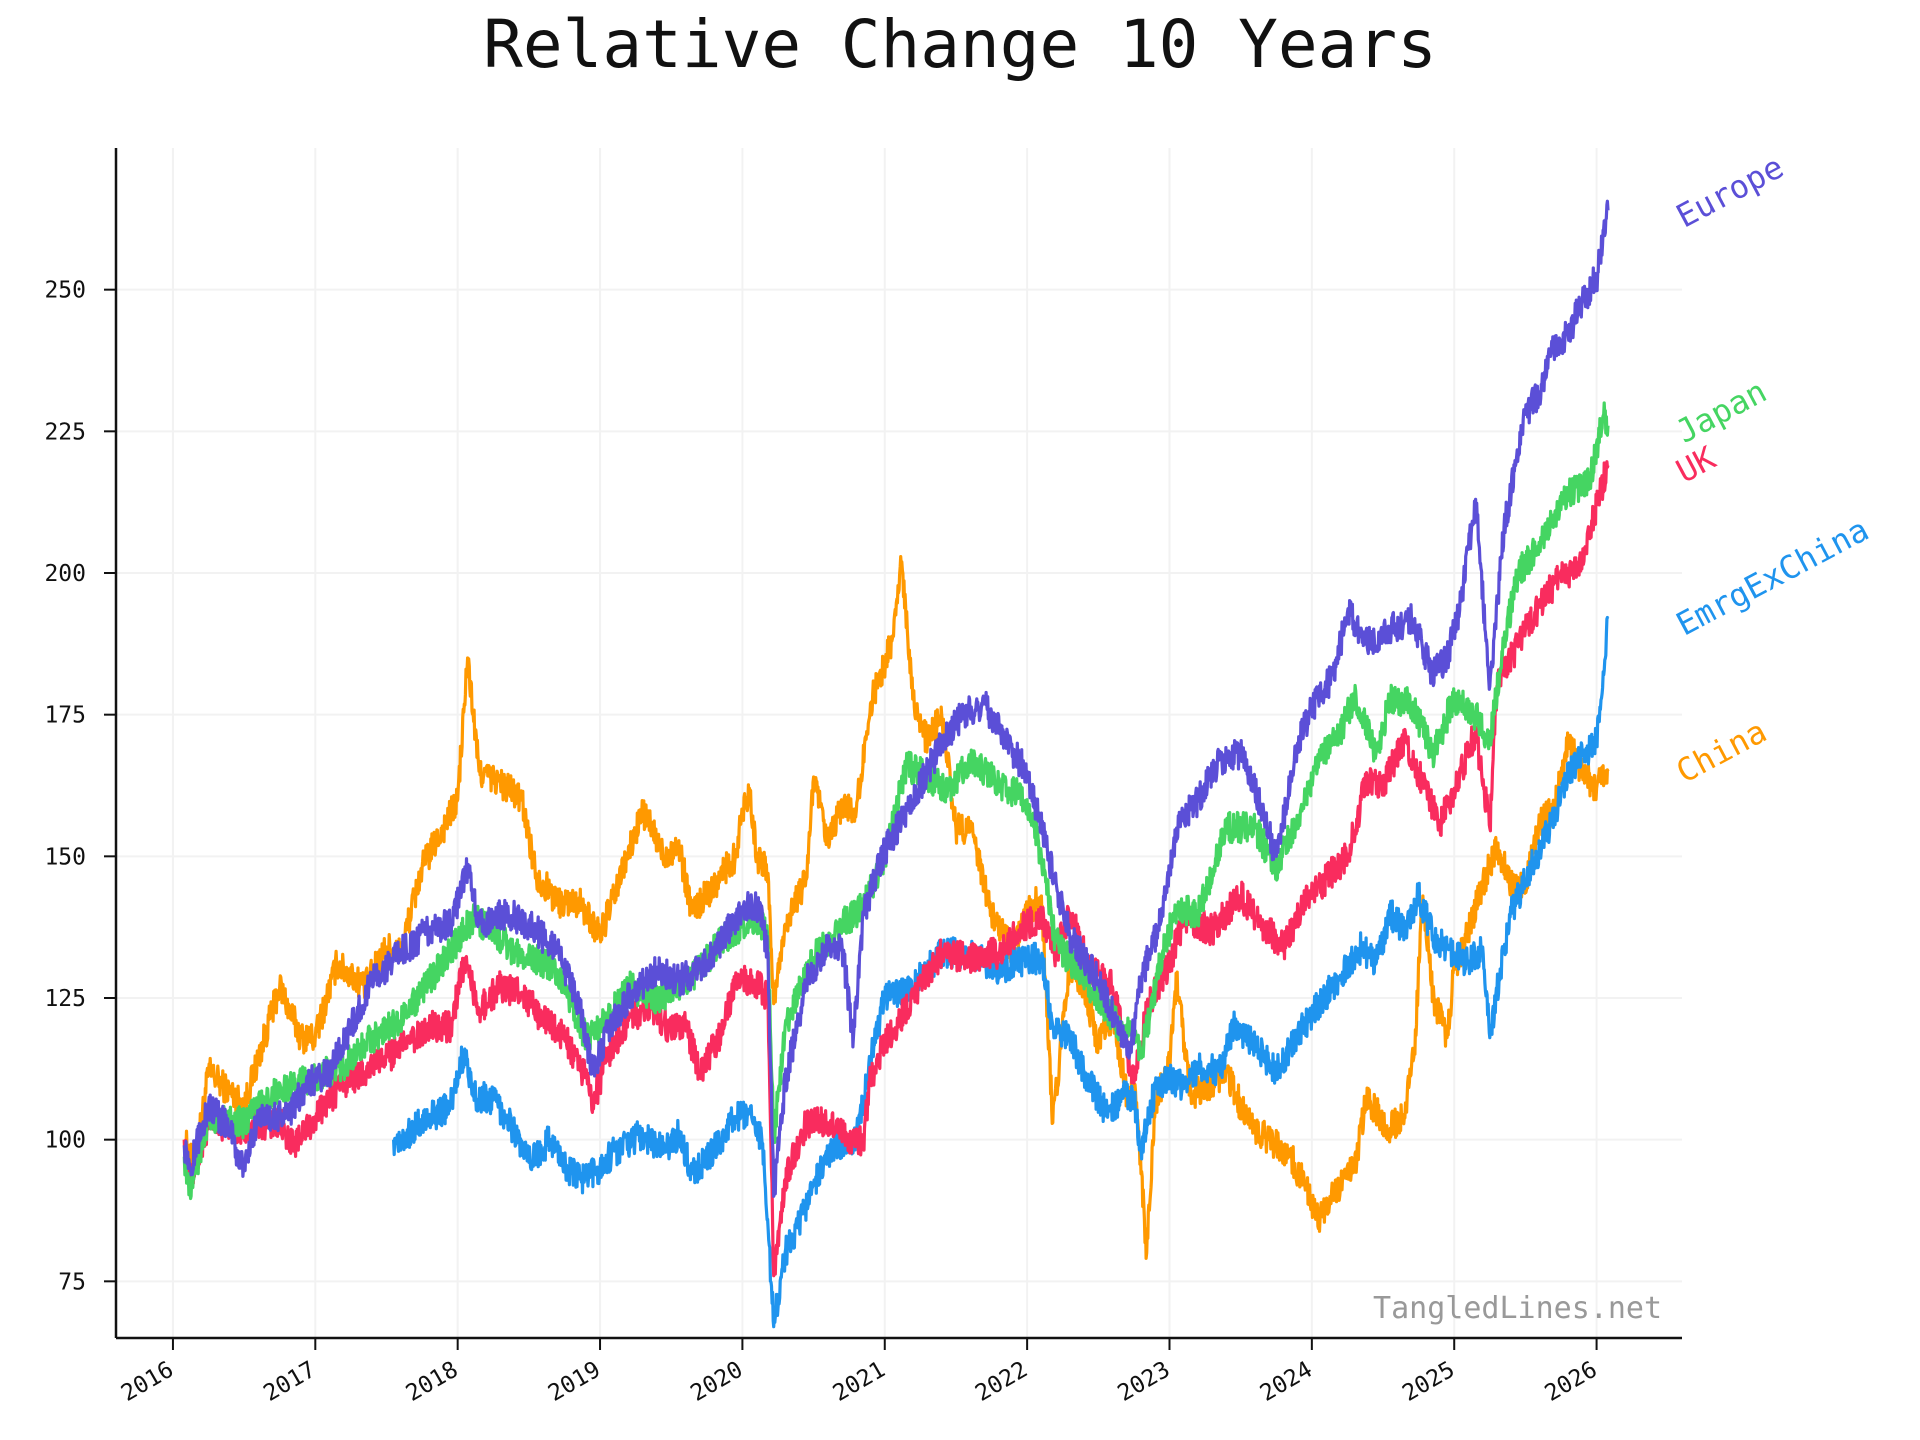 The image size is (1920, 1440). Describe the element at coordinates (1428, 1382) in the screenshot. I see `x-tick-label: 2025` at that location.